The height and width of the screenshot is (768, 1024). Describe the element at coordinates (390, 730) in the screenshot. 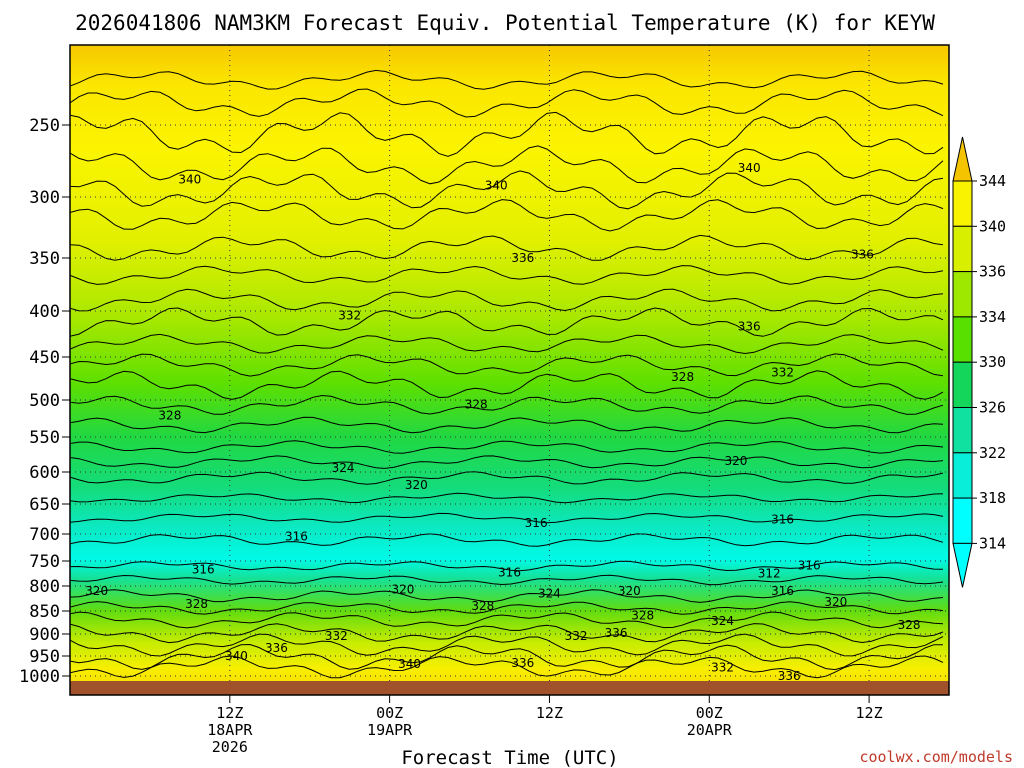

I see `x-tick-label: 19APR` at that location.